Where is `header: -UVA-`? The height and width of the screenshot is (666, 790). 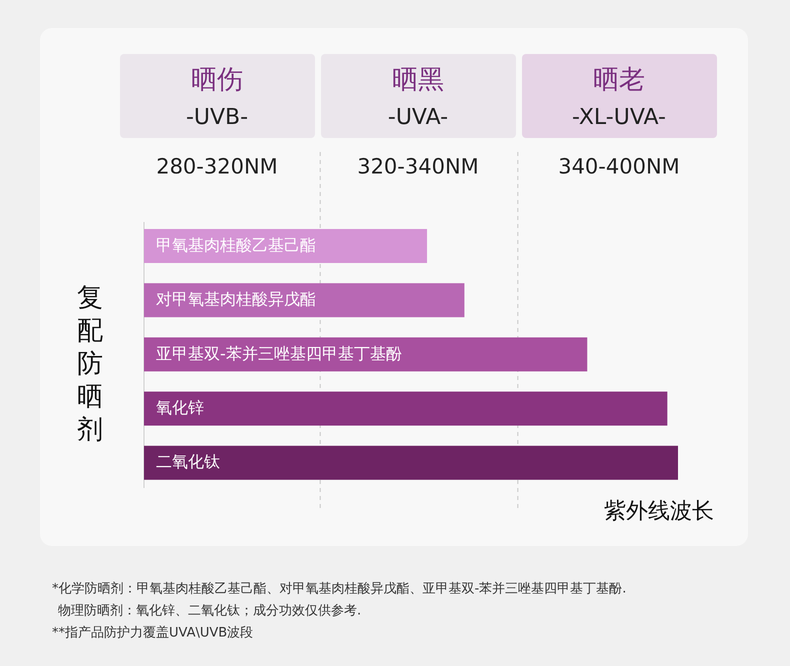
header: -UVA- is located at coordinates (418, 117).